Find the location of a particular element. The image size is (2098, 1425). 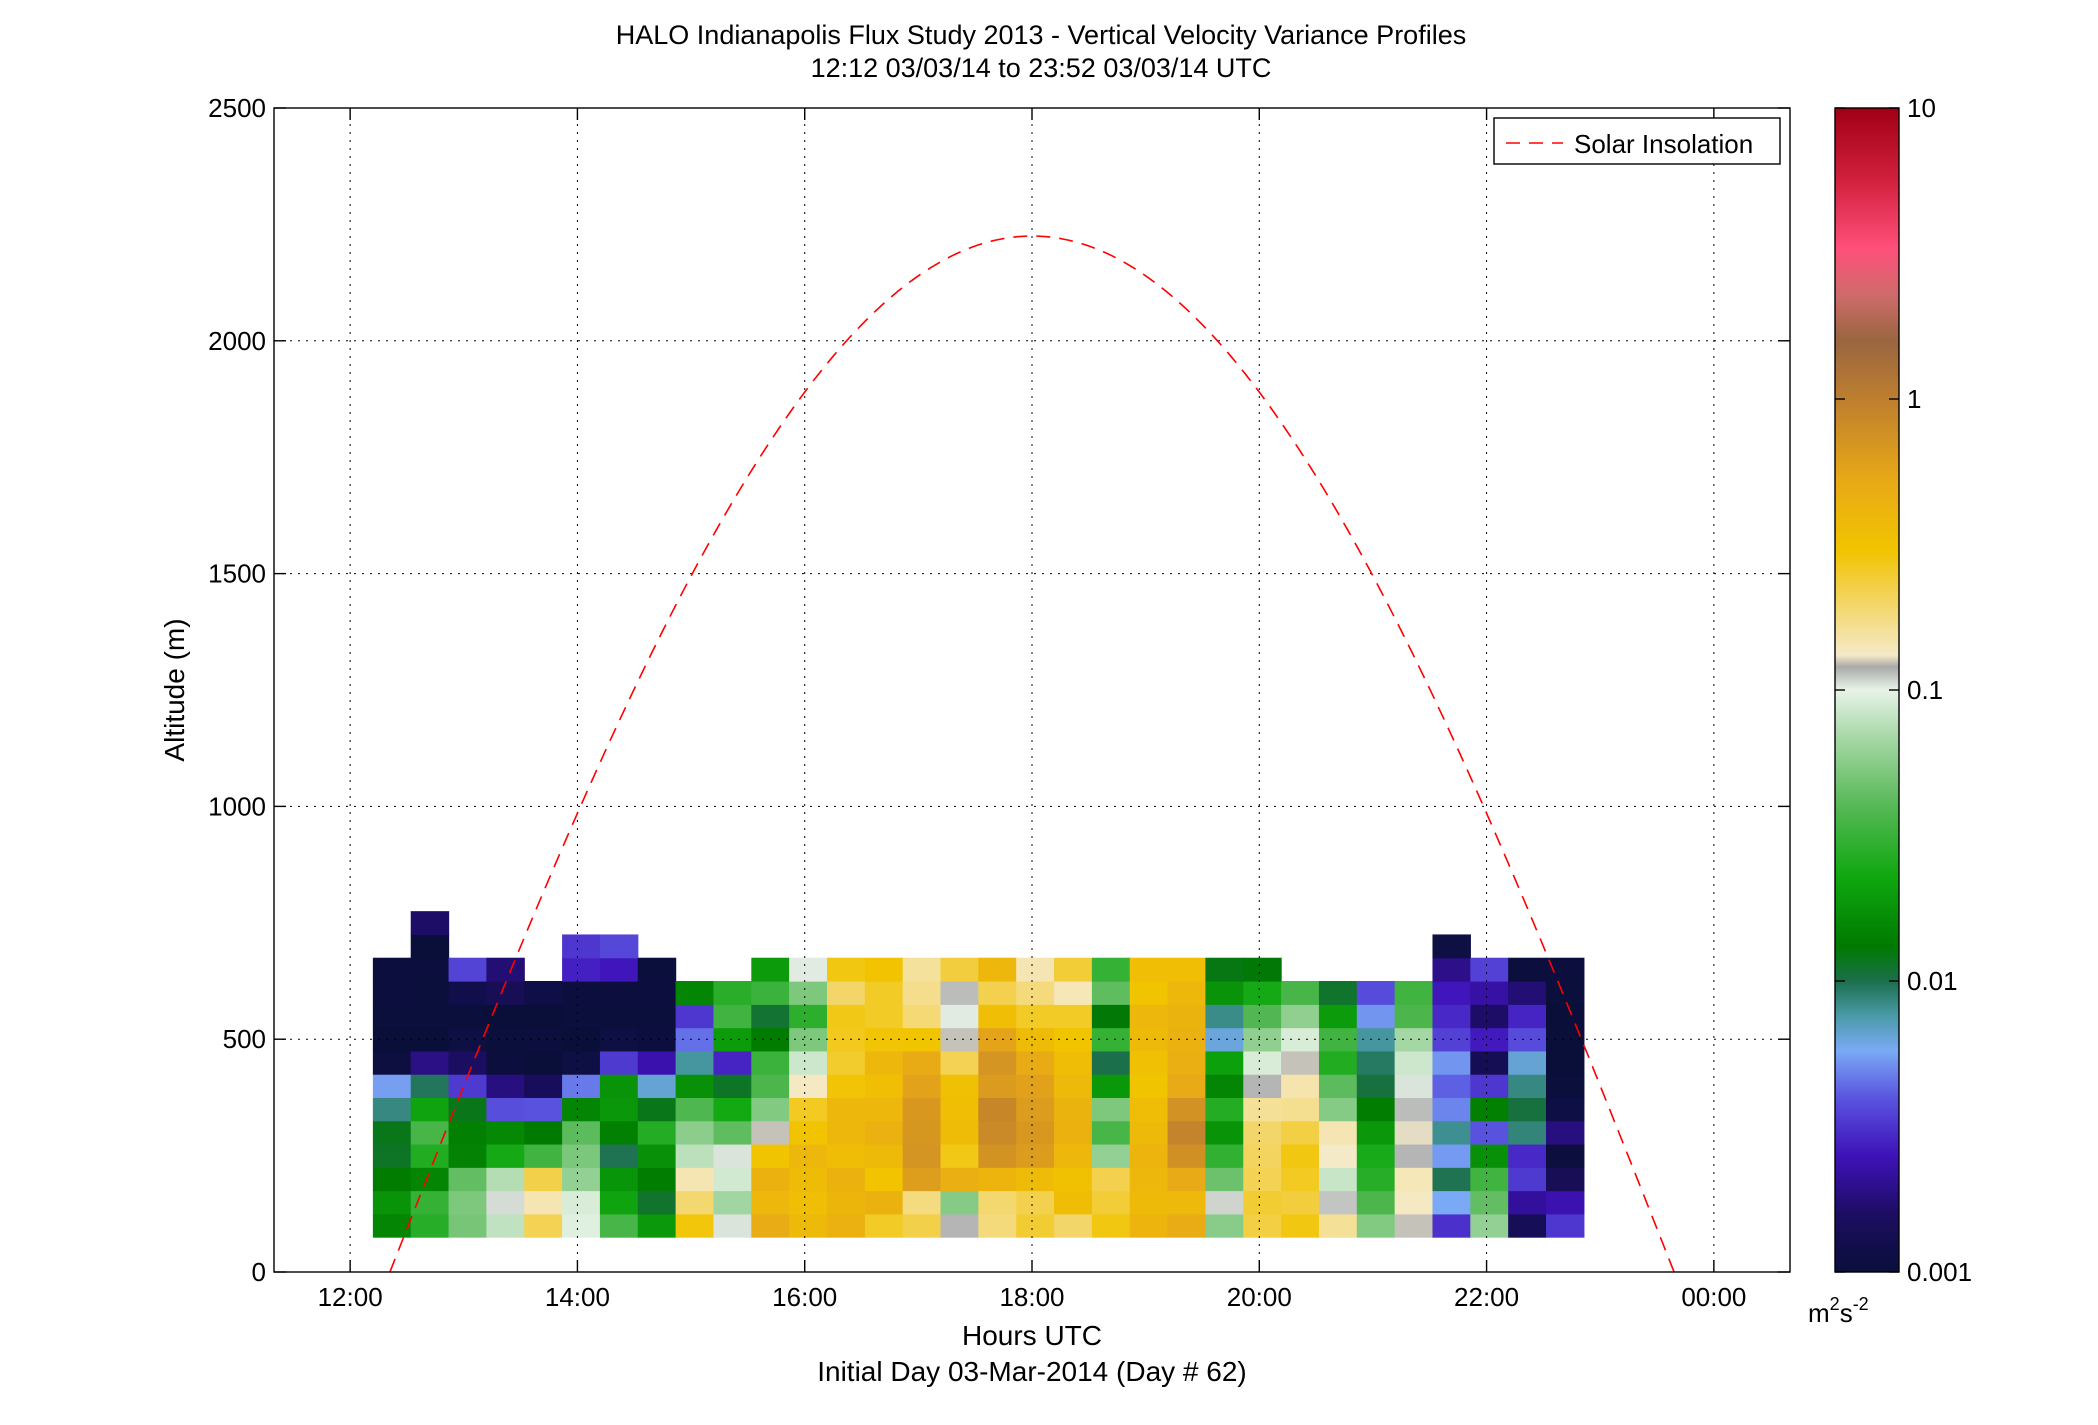

y-tick-label: 2500 is located at coordinates (237, 108).